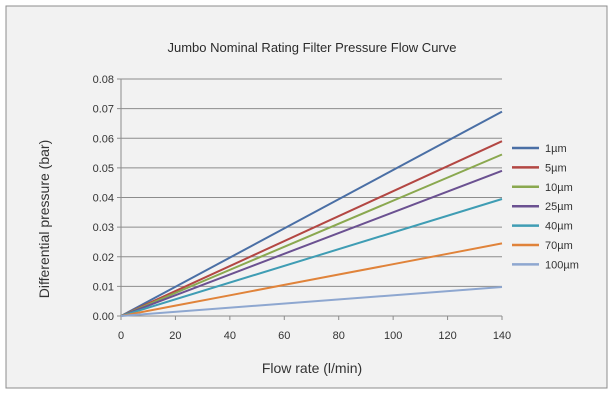 This screenshot has height=394, width=614. I want to click on legend-label: 40µm, so click(559, 227).